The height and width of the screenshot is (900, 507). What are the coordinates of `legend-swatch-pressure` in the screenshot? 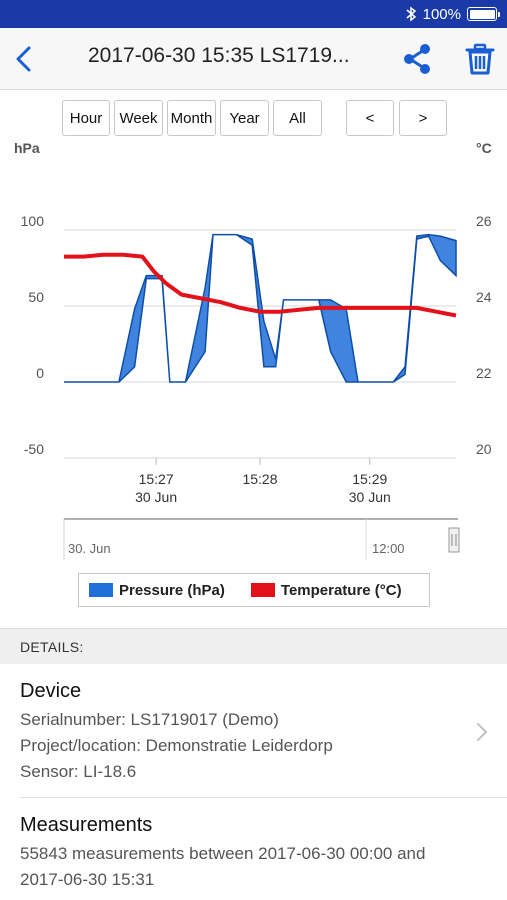 It's located at (101, 590).